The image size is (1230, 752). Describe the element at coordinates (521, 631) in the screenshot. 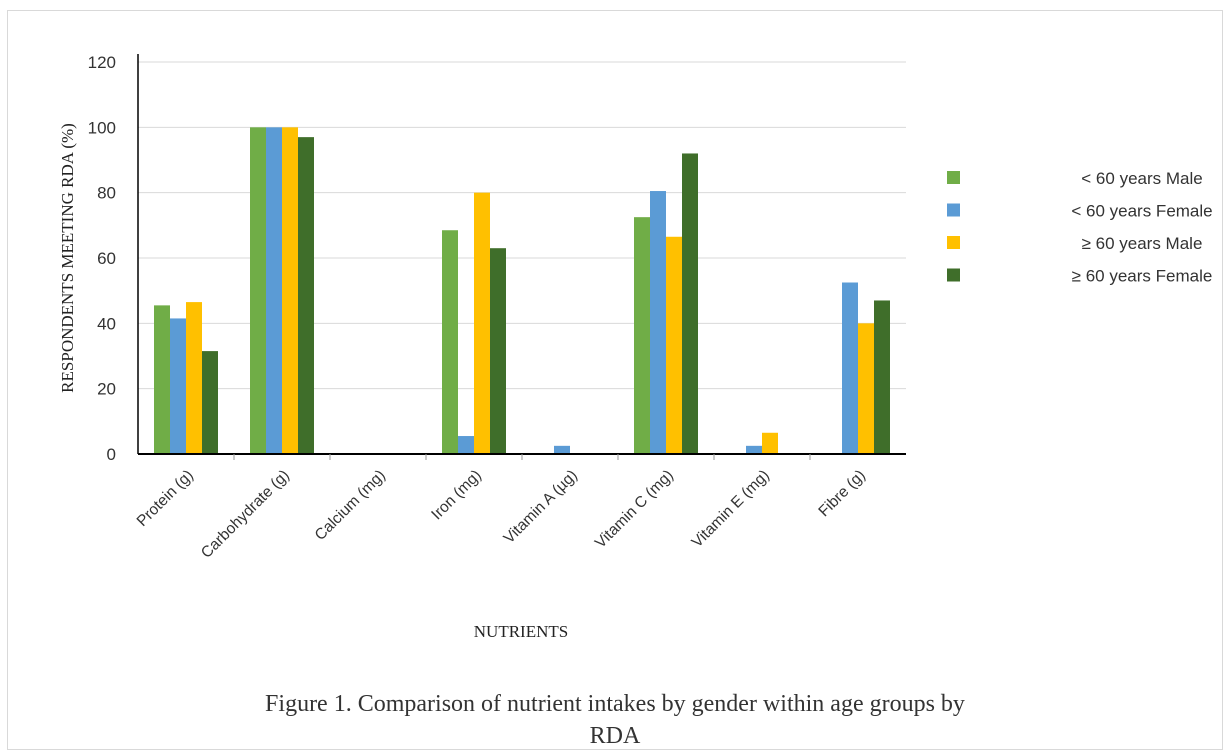

I see `x-axis-title: NUTRIENTS` at that location.